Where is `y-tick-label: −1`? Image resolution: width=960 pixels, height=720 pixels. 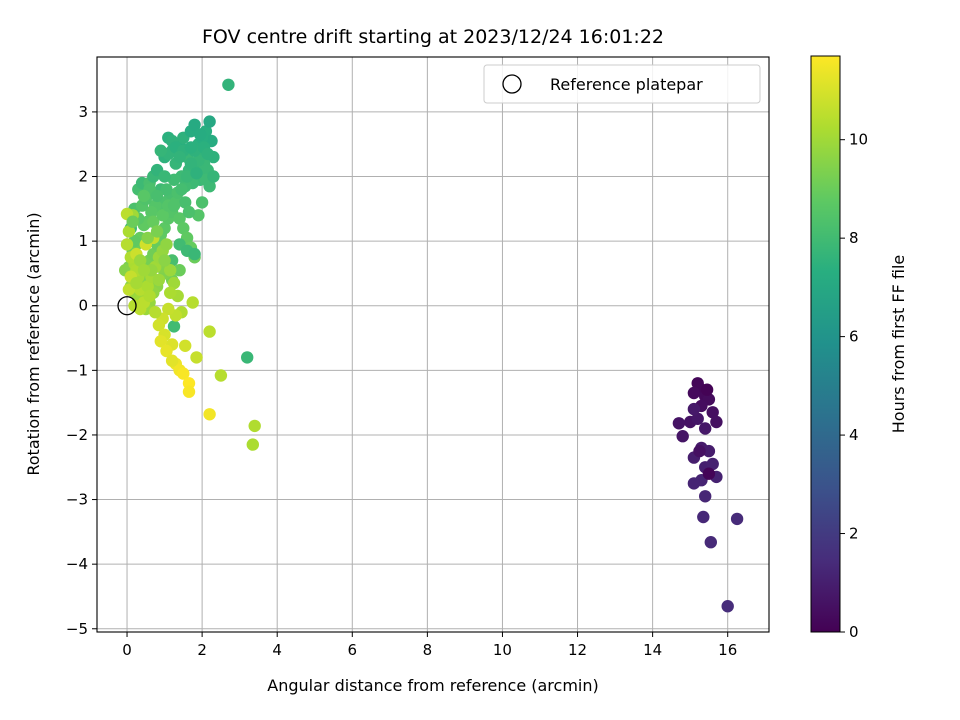 y-tick-label: −1 is located at coordinates (77, 370).